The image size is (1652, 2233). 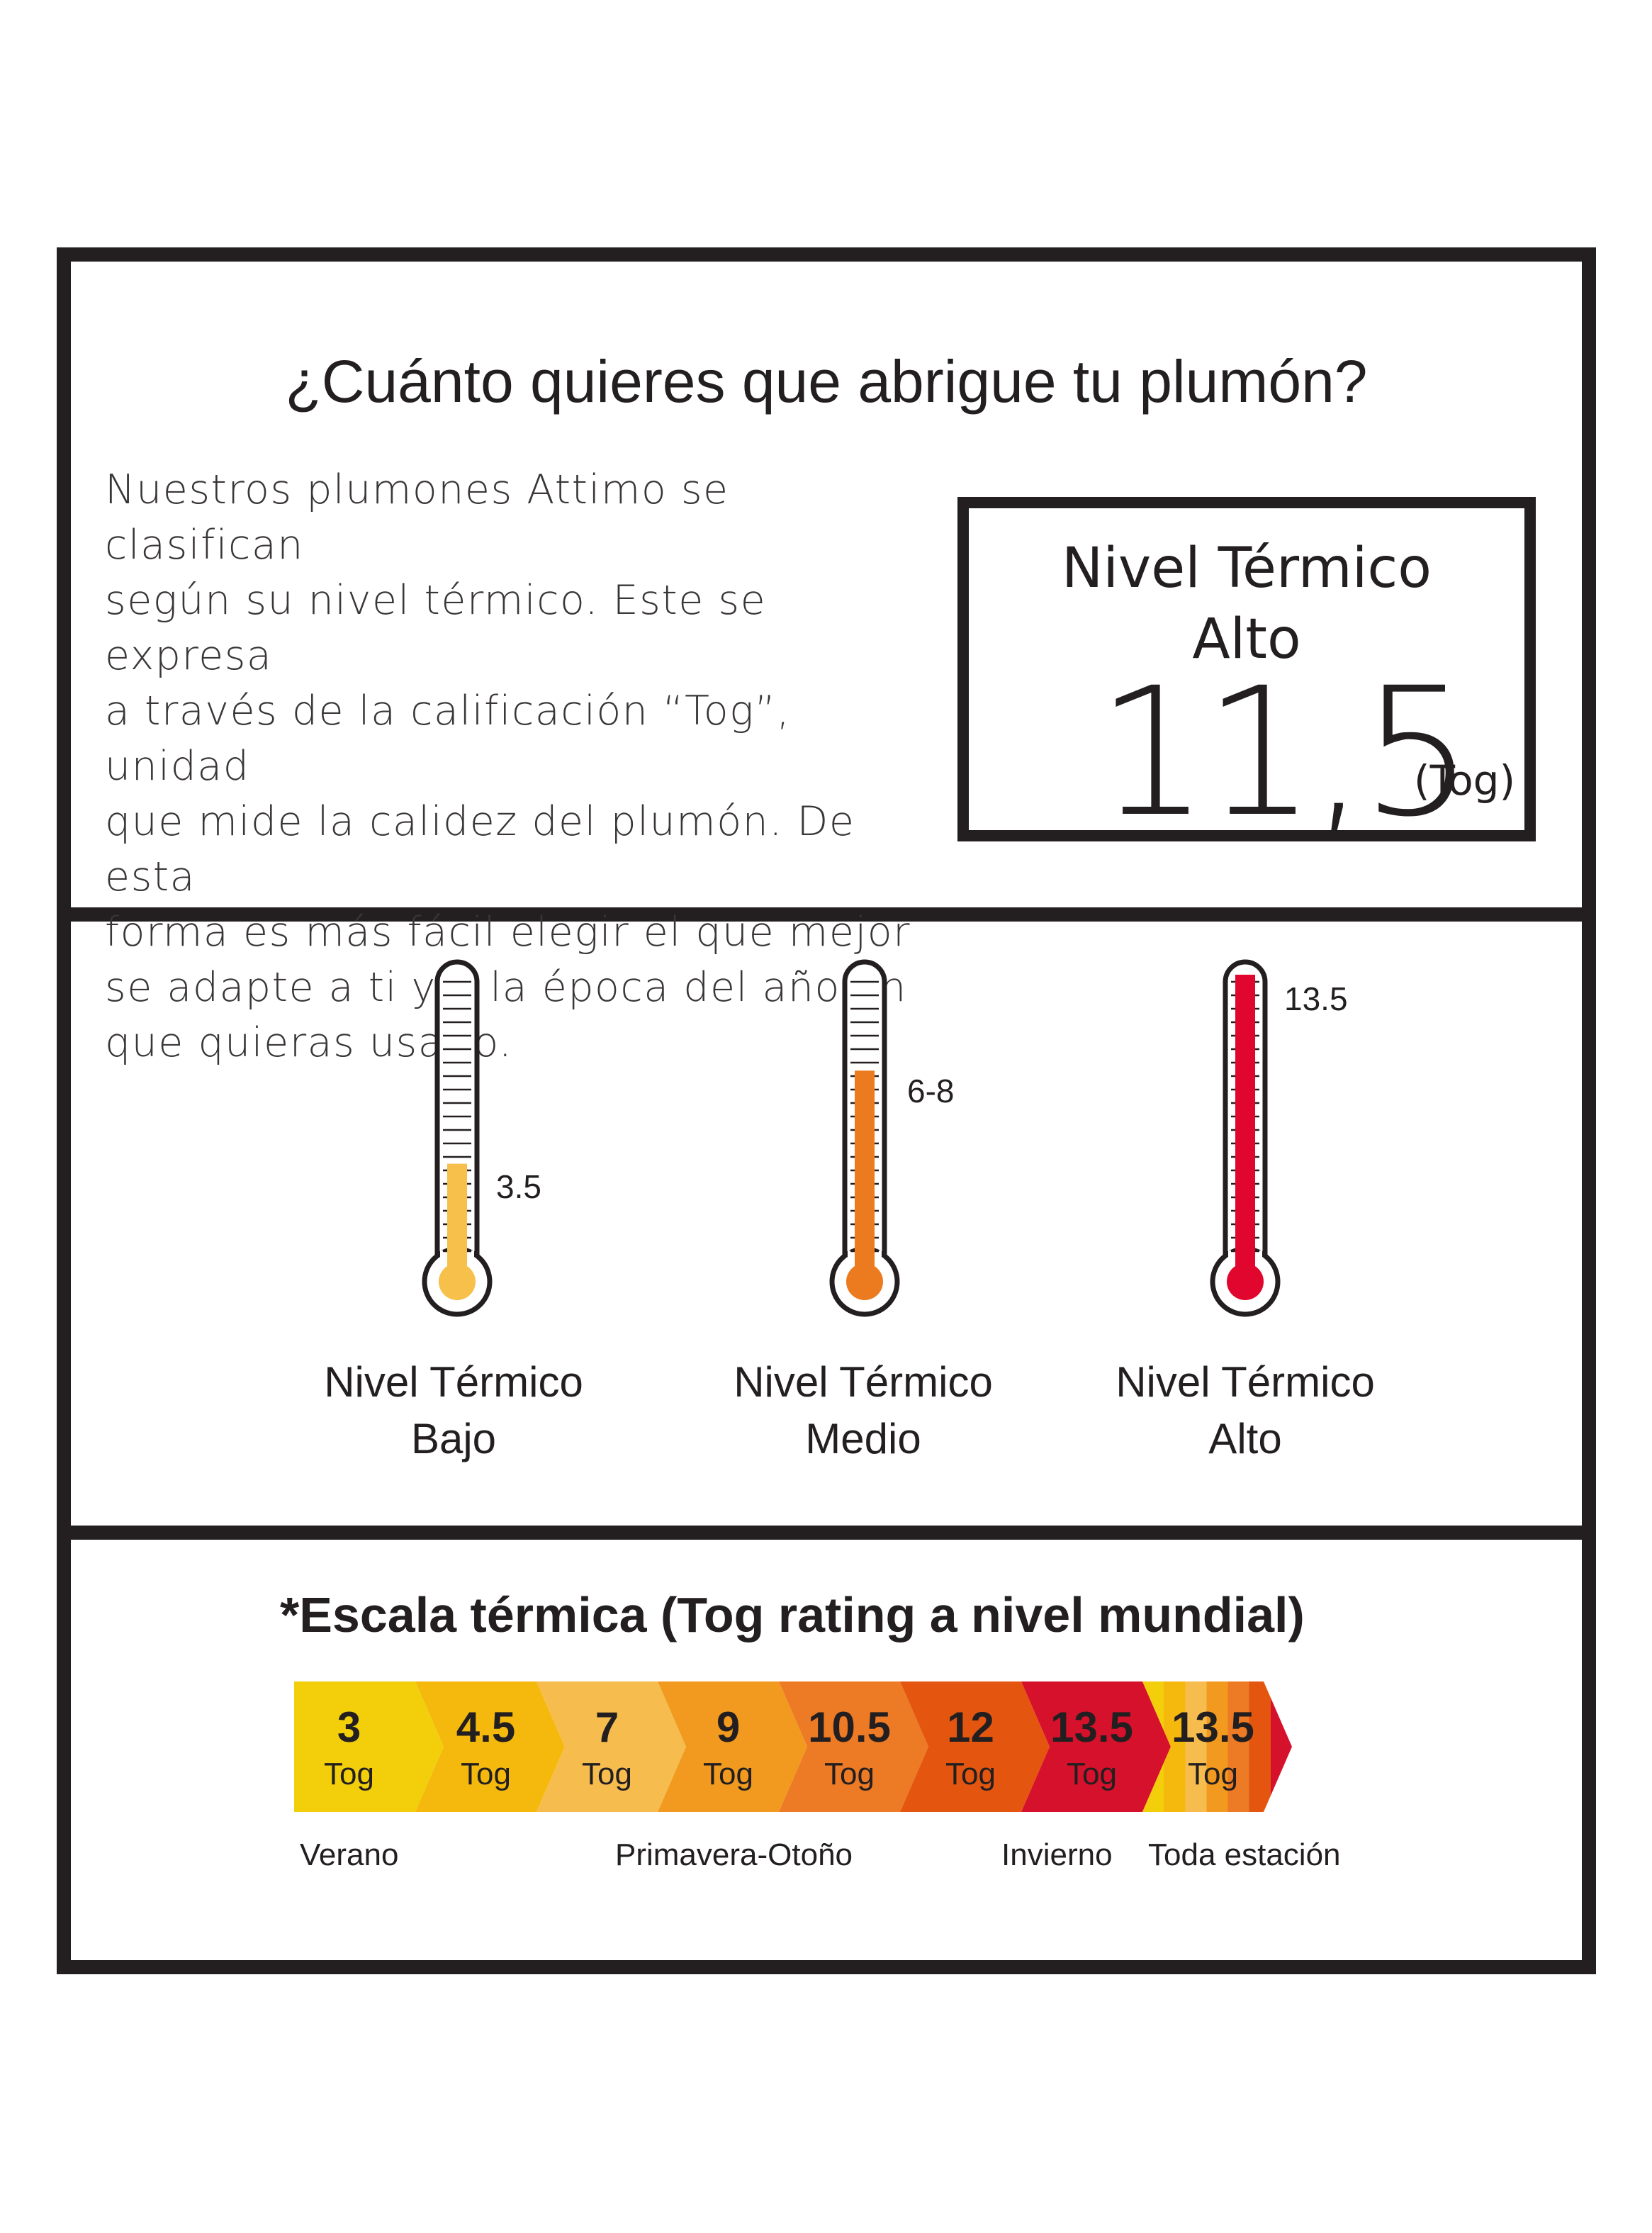 What do you see at coordinates (827, 381) in the screenshot?
I see `page-title: ¿Cuánto quieres que abrigue tu plumón?` at bounding box center [827, 381].